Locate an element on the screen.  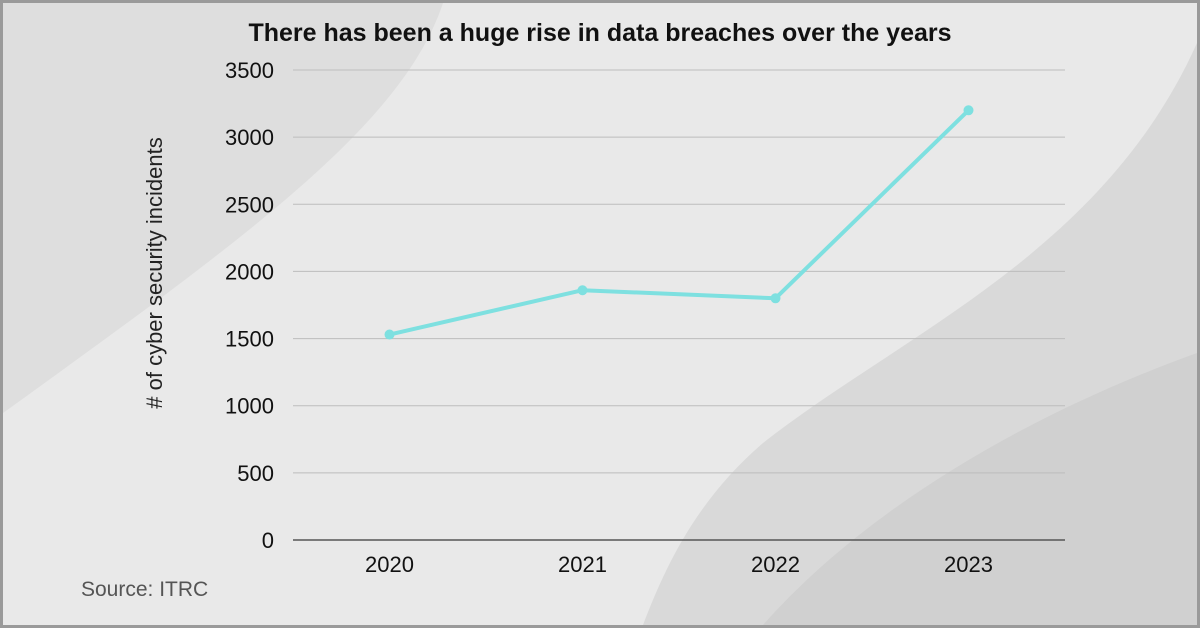
y-tick-label: 1000 is located at coordinates (249, 406).